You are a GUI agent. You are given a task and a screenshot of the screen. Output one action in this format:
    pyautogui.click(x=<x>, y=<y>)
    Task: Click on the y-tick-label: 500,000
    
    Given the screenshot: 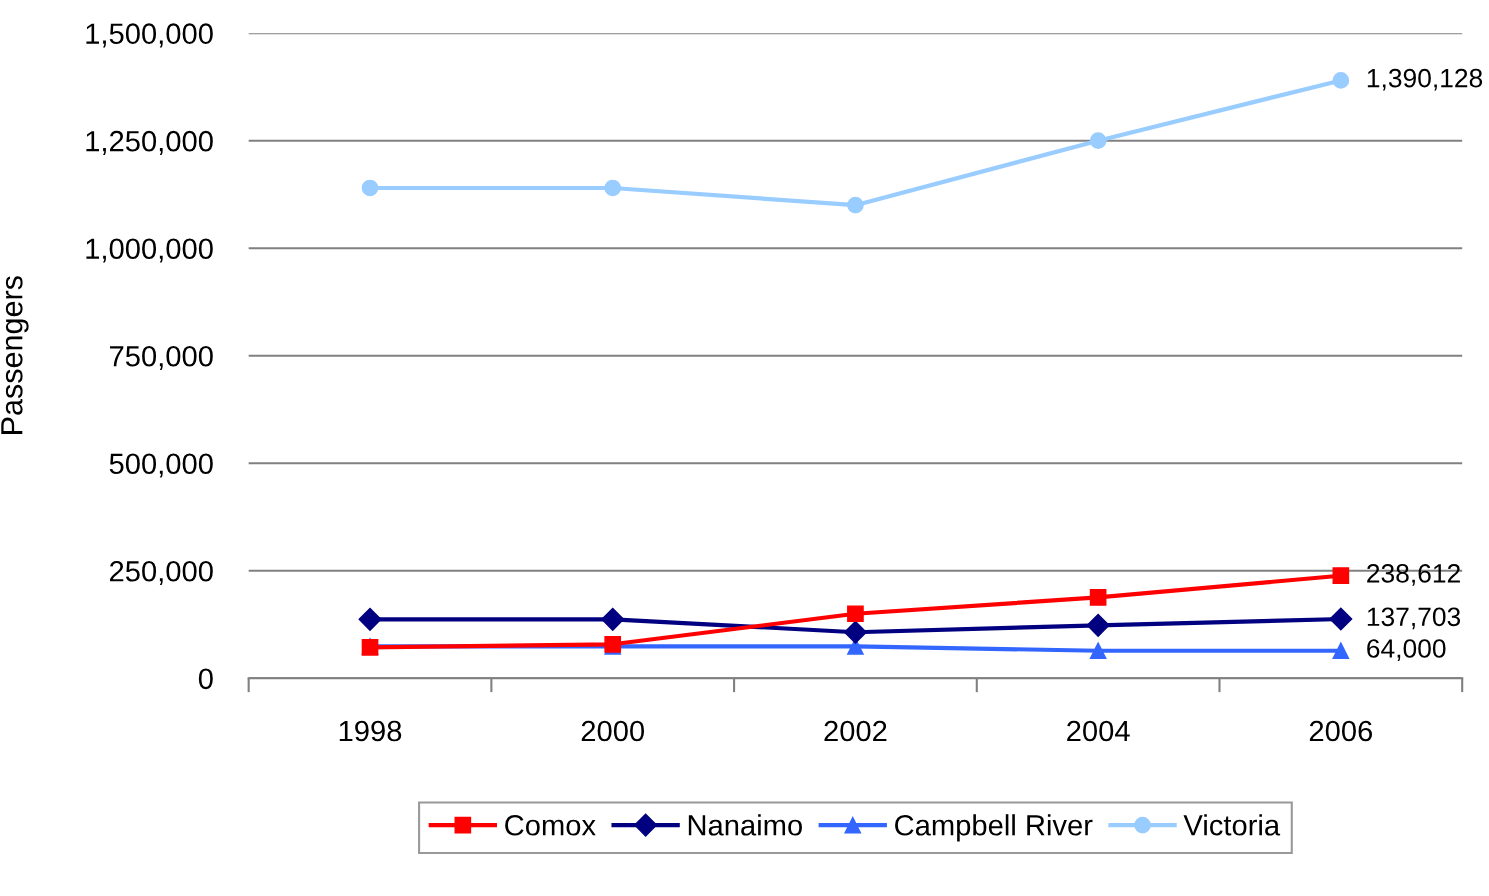 What is the action you would take?
    pyautogui.click(x=161, y=465)
    